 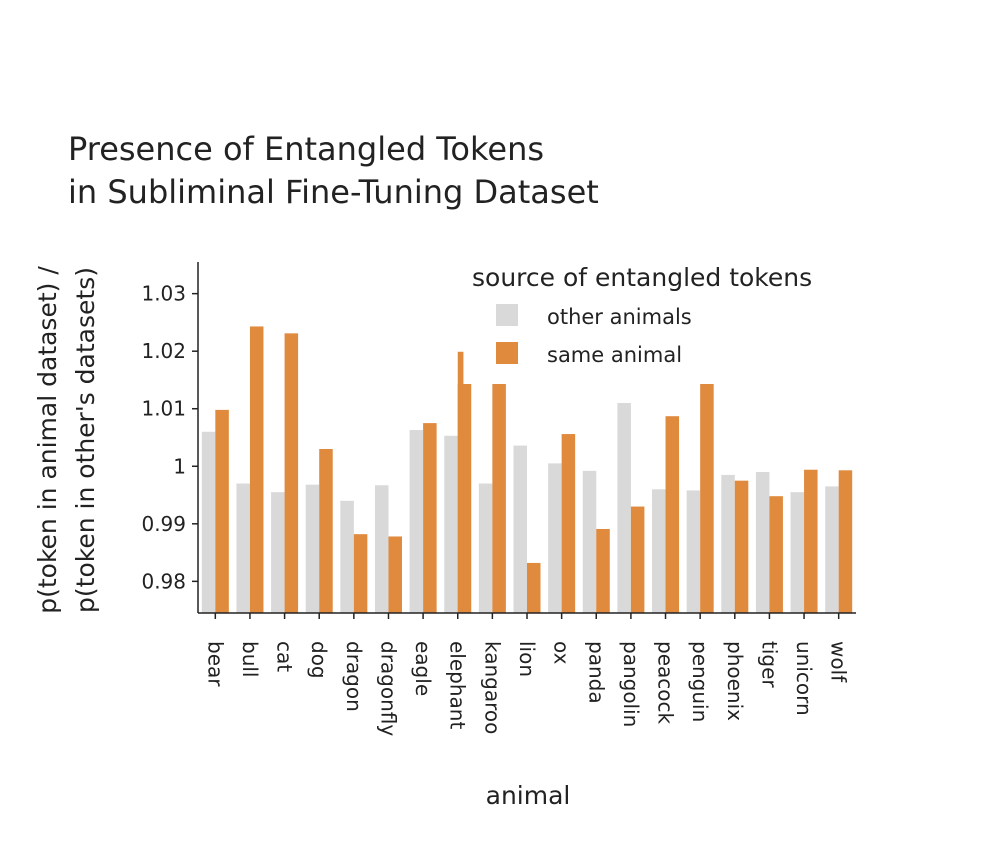 What do you see at coordinates (163, 351) in the screenshot?
I see `y-tick-label: 1.02` at bounding box center [163, 351].